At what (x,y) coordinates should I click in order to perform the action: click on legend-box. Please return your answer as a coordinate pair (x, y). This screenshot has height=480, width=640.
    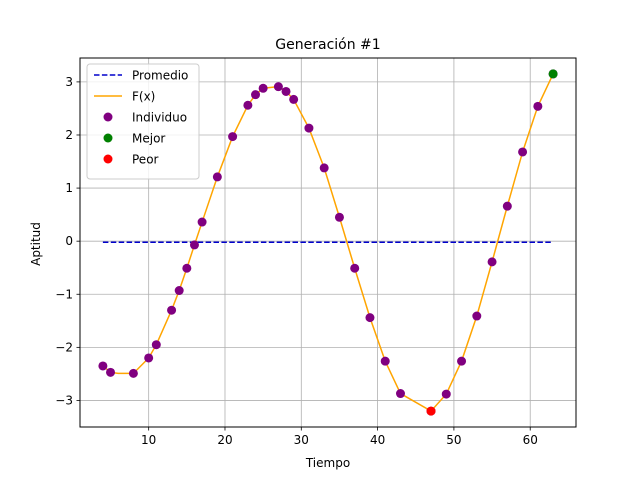
    Looking at the image, I should click on (143, 121).